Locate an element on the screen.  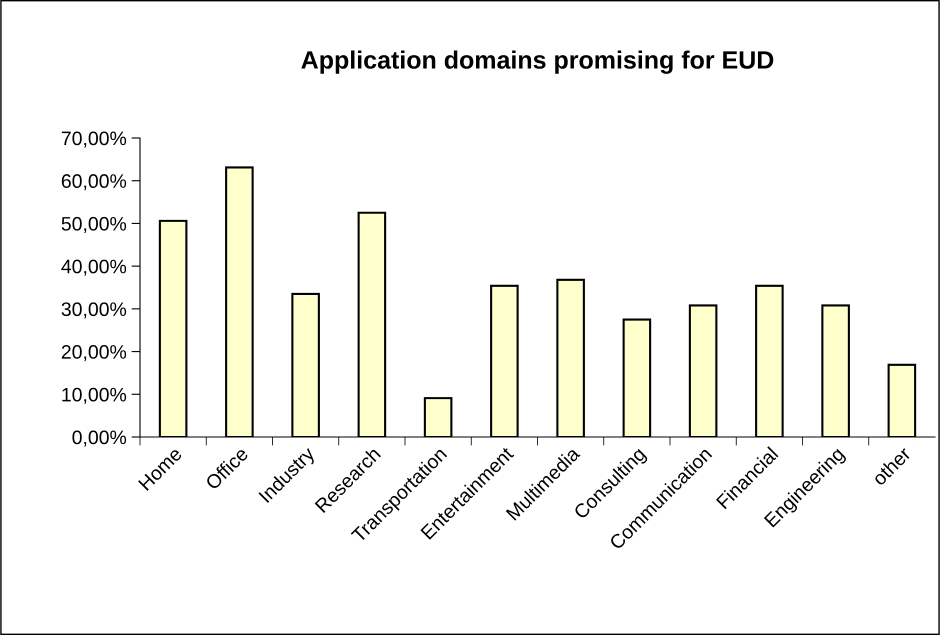
y-tick-label: 10,00% is located at coordinates (94, 396).